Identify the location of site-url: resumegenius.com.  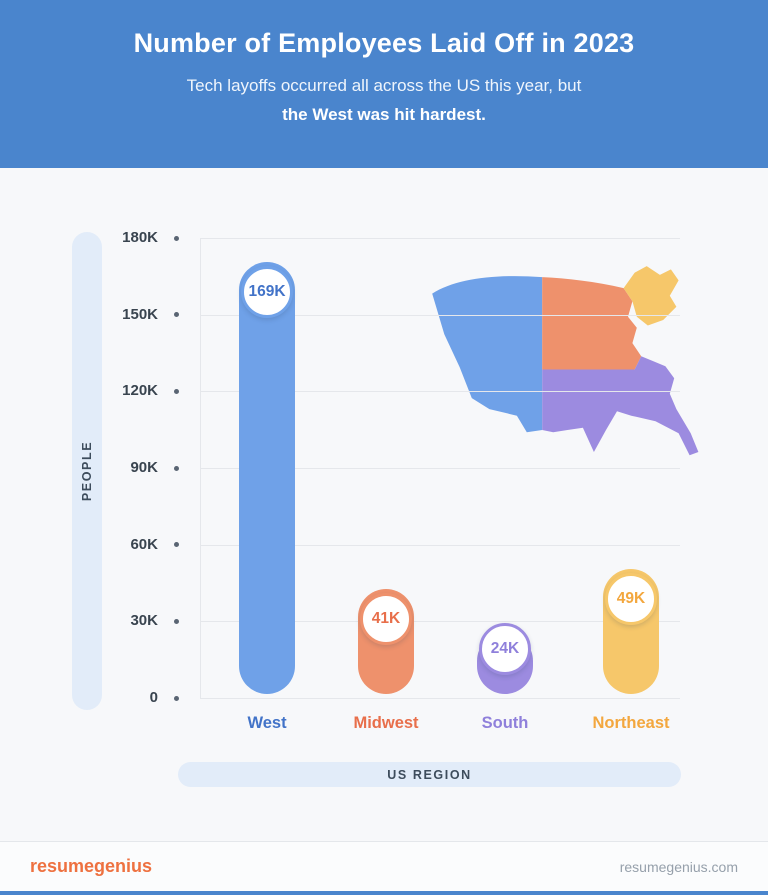
(678, 866).